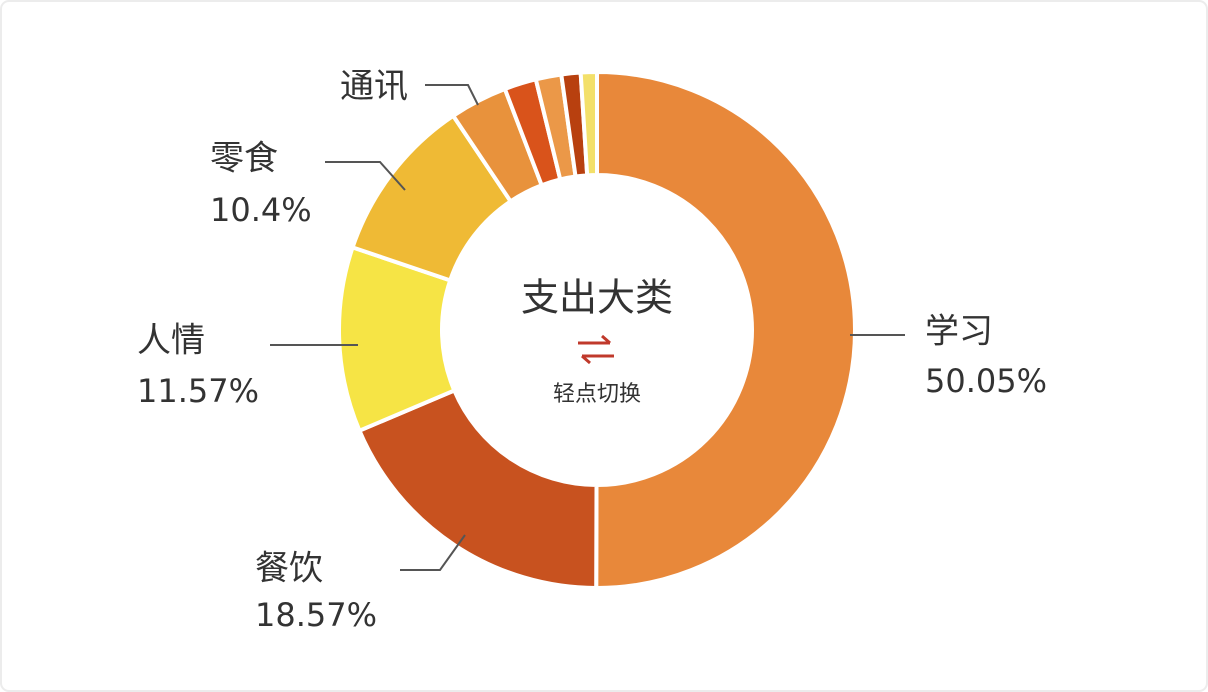 Image resolution: width=1208 pixels, height=692 pixels. I want to click on center-title: 支出大类, so click(597, 298).